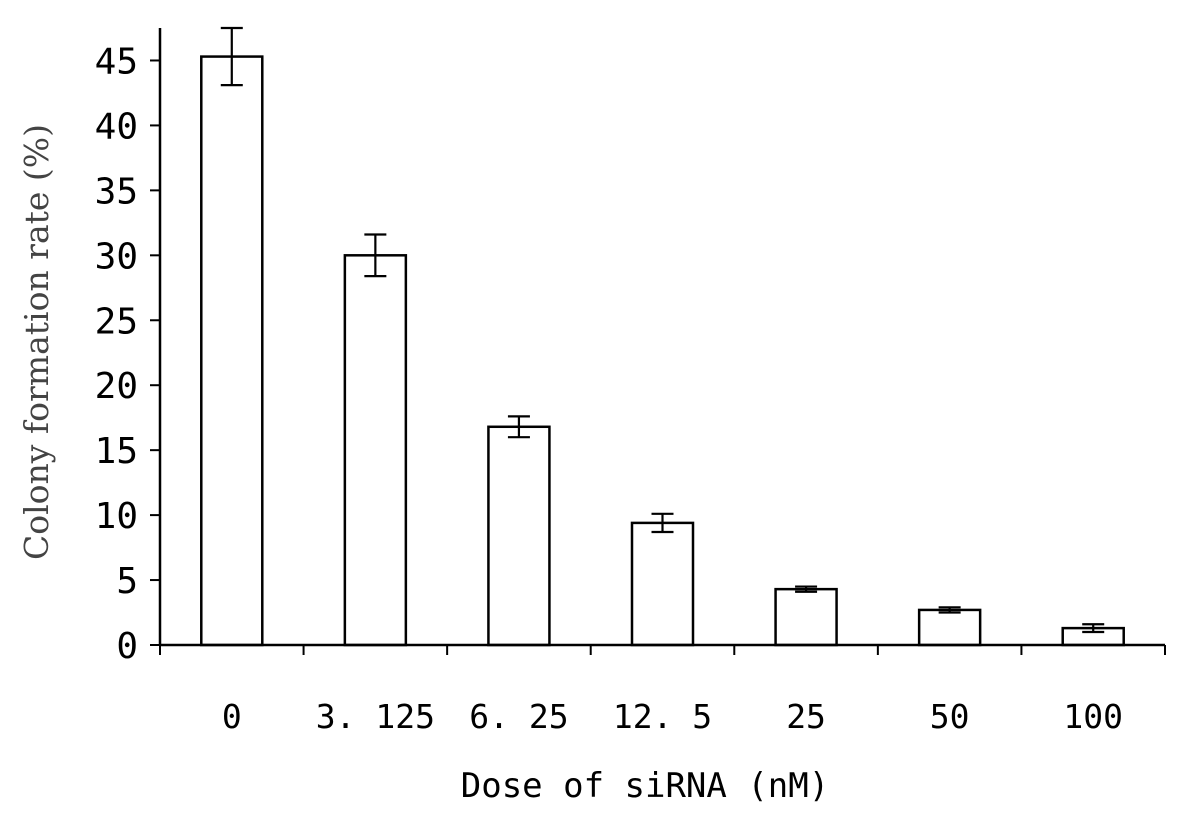 The image size is (1181, 832). I want to click on bar-3.125, so click(375, 450).